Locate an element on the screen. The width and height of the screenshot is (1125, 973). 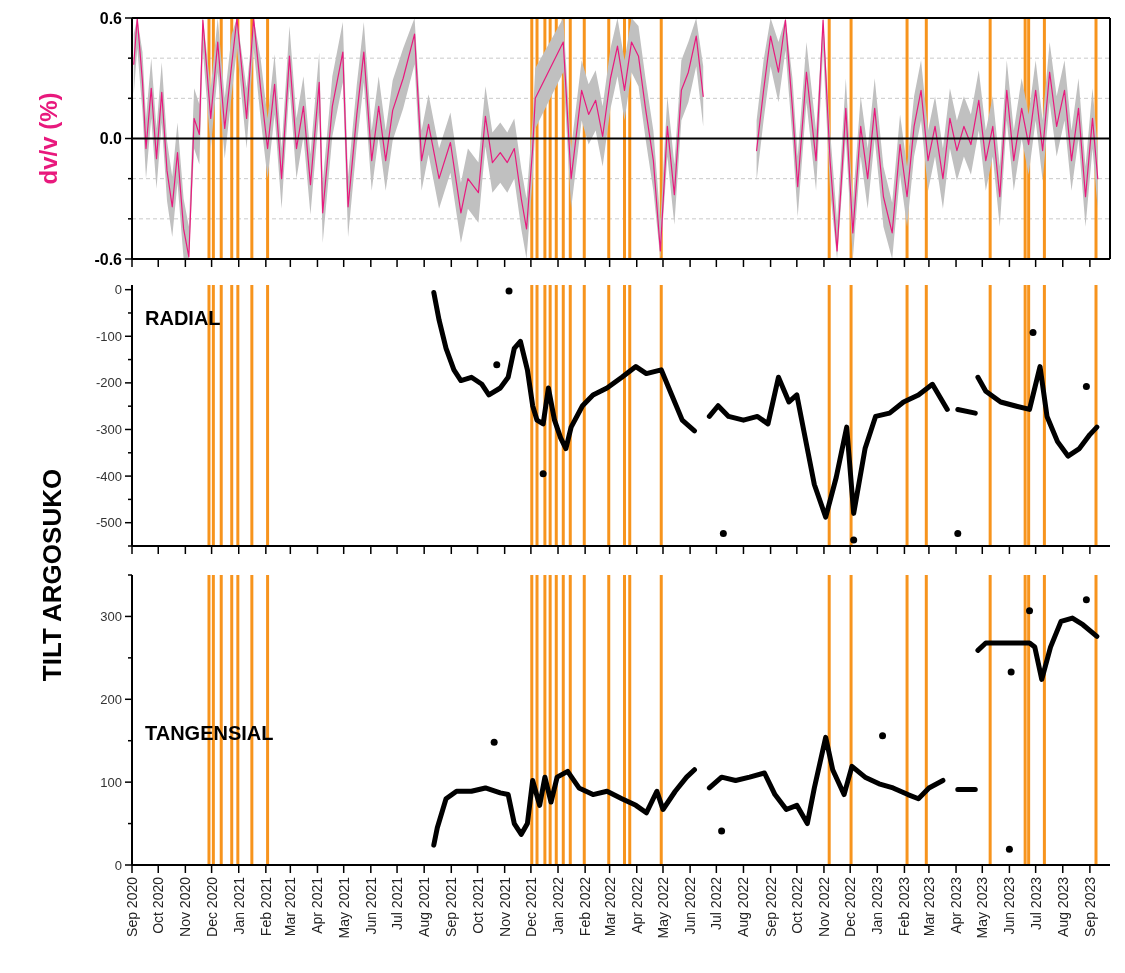
x-tick-label: Aug 2023 is located at coordinates (1062, 906).